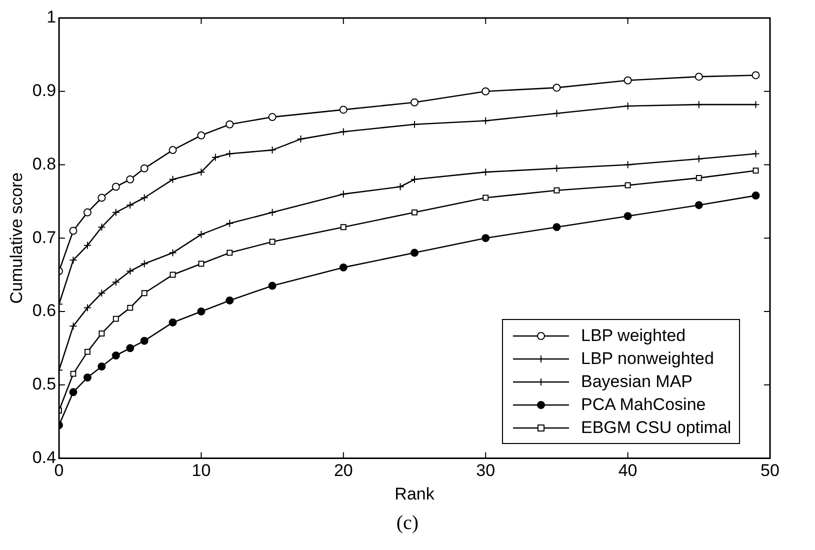 Image resolution: width=815 pixels, height=550 pixels. I want to click on y-tick-label: 0.8, so click(44, 164).